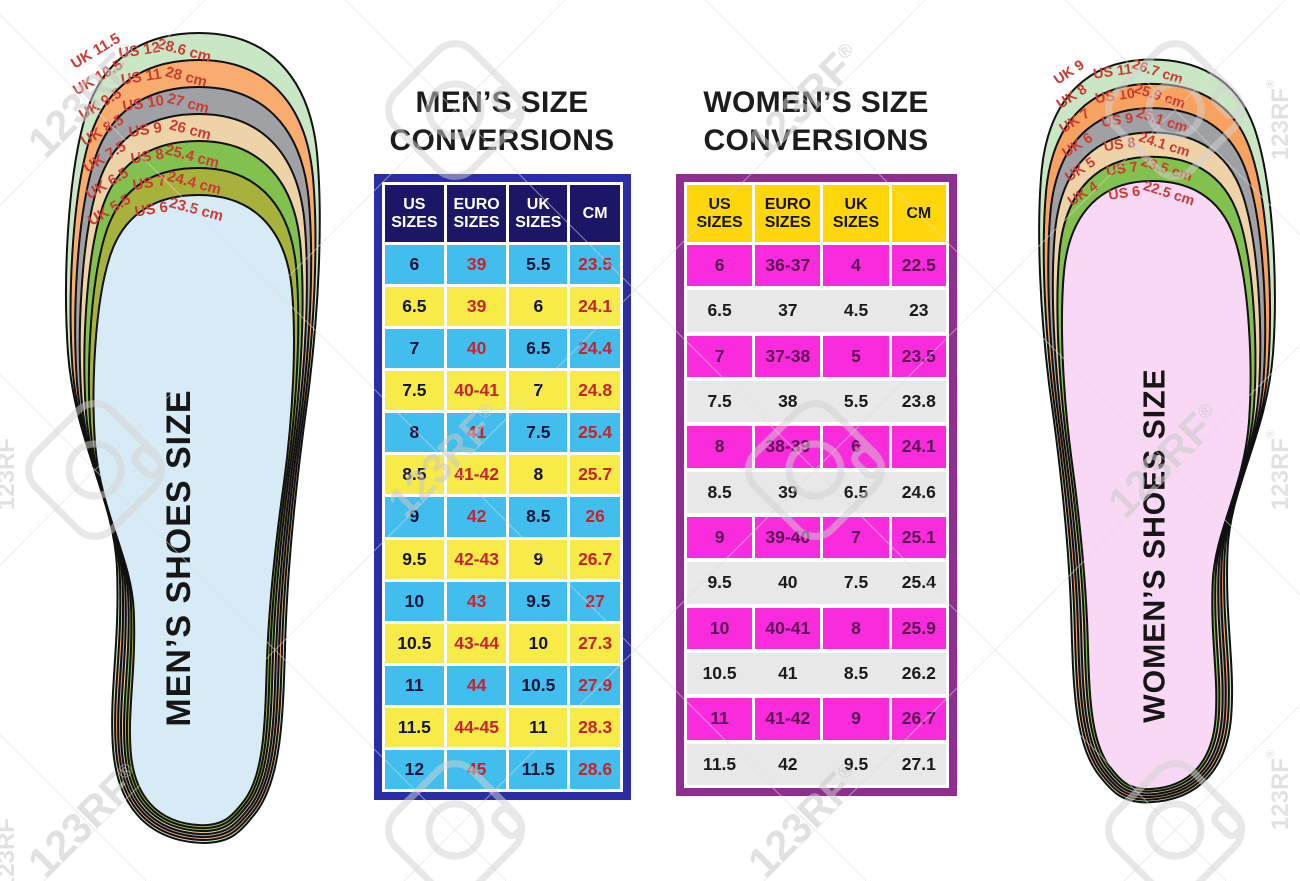 This screenshot has width=1300, height=881. What do you see at coordinates (918, 763) in the screenshot?
I see `size-cell: 27.1` at bounding box center [918, 763].